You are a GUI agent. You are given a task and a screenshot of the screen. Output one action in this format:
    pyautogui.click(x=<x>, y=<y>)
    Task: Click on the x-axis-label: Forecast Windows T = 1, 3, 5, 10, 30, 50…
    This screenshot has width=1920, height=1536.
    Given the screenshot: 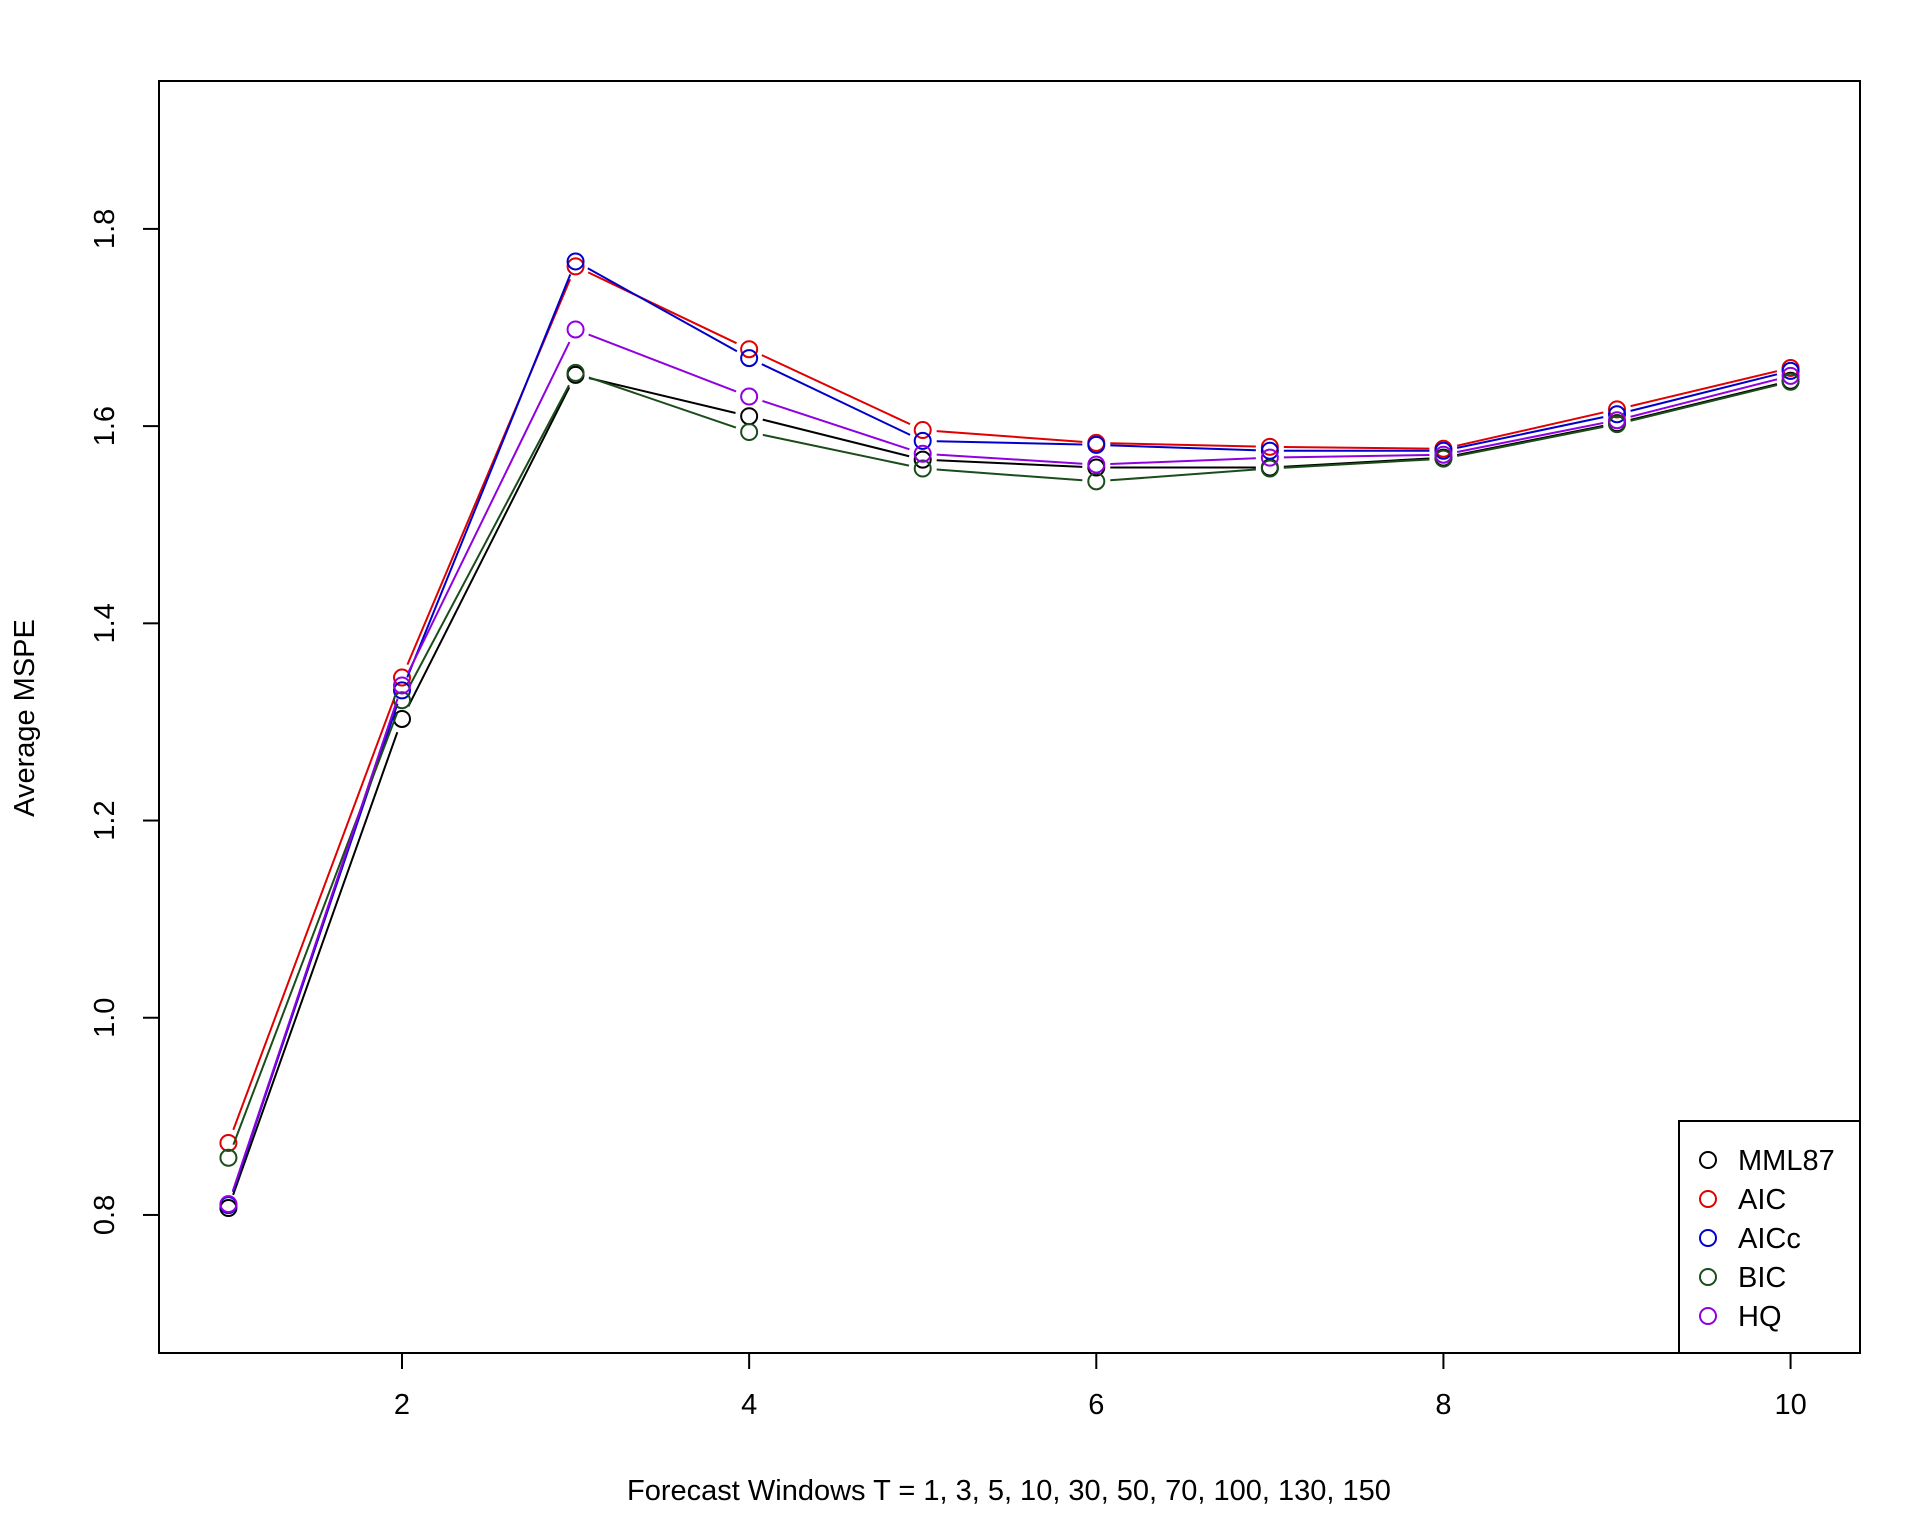 What is the action you would take?
    pyautogui.click(x=1009, y=1491)
    